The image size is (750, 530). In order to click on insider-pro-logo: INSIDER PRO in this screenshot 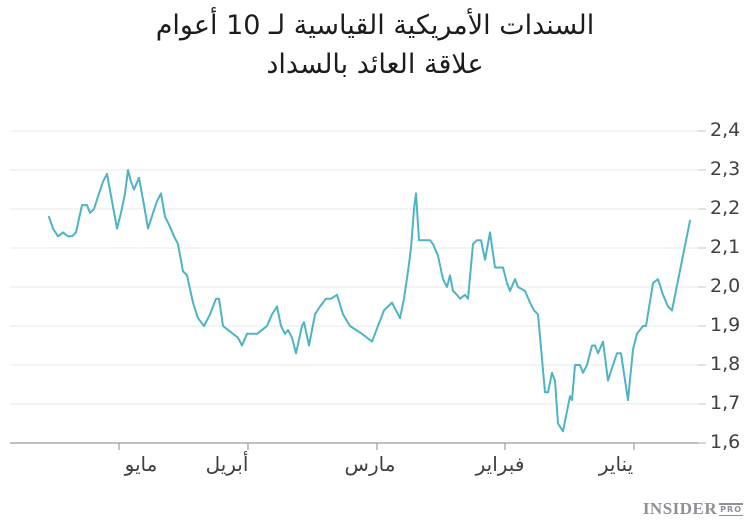, I will do `click(693, 509)`.